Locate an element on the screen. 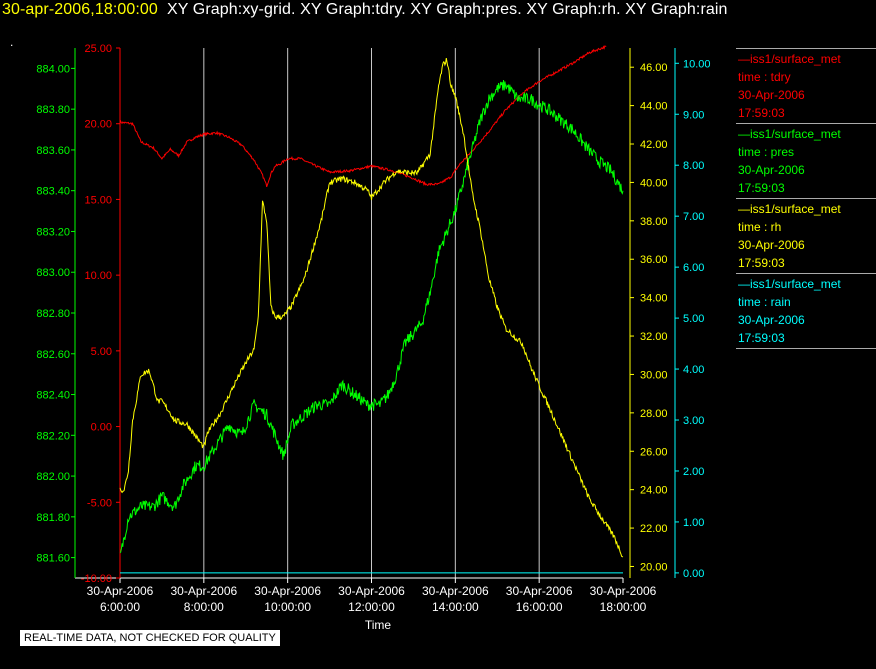 Image resolution: width=876 pixels, height=669 pixels. tdry-tick-label: 20.00 is located at coordinates (98, 125).